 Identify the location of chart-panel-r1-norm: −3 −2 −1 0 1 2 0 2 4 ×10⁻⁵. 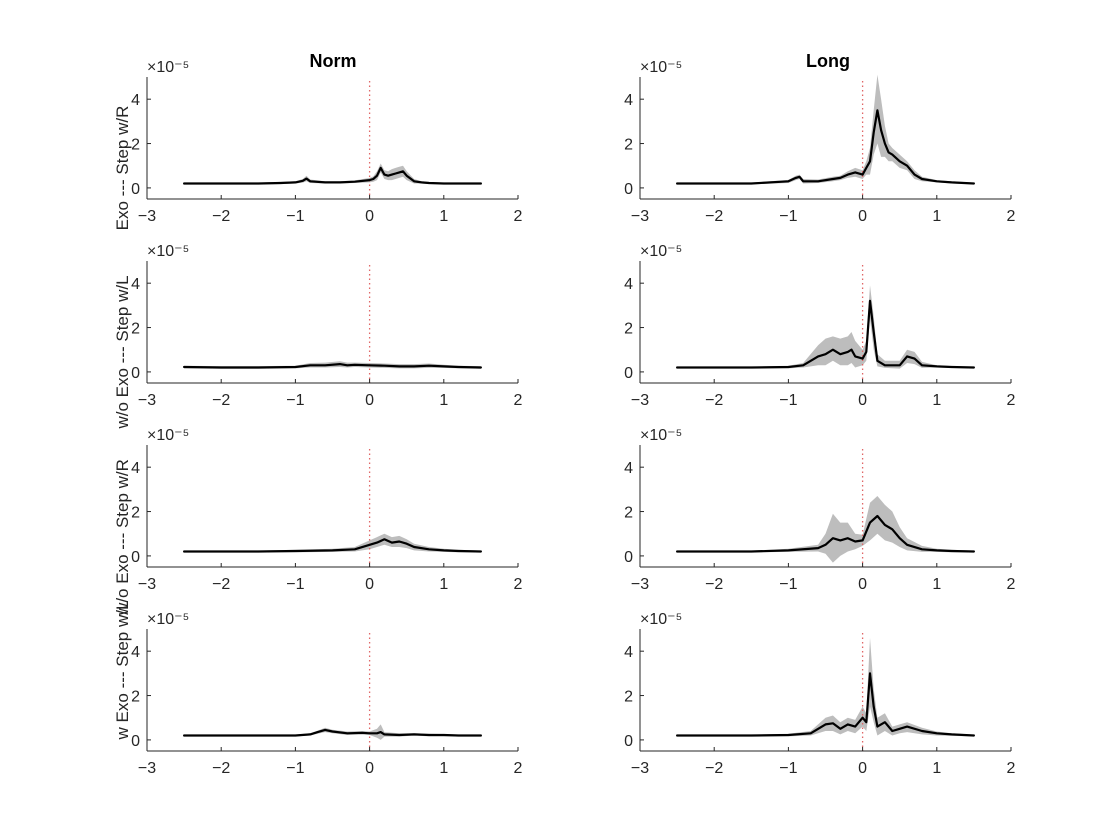
(326, 142).